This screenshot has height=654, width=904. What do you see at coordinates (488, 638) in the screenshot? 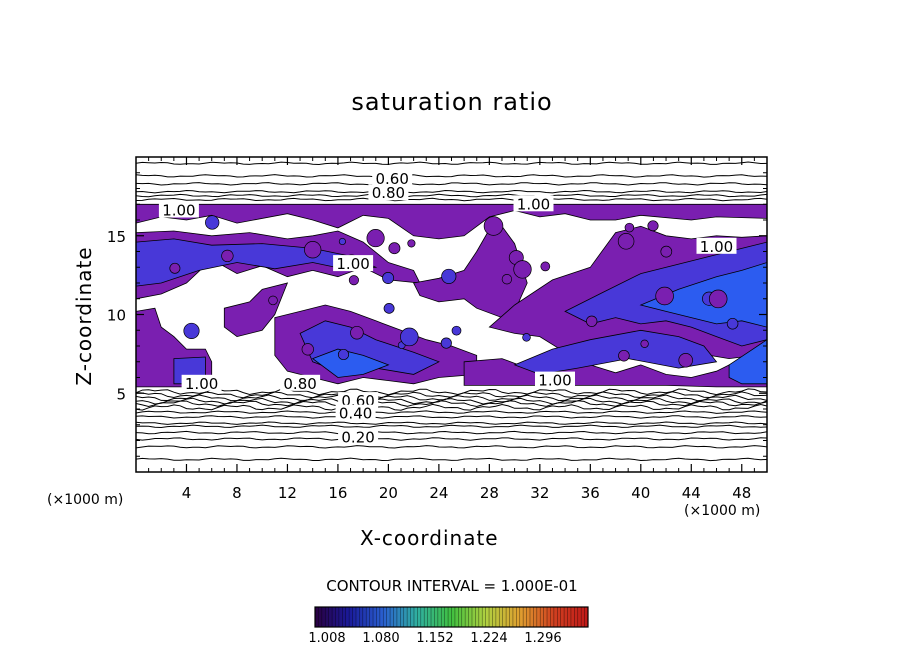
I see `colorbar-tick-label: 1.224` at bounding box center [488, 638].